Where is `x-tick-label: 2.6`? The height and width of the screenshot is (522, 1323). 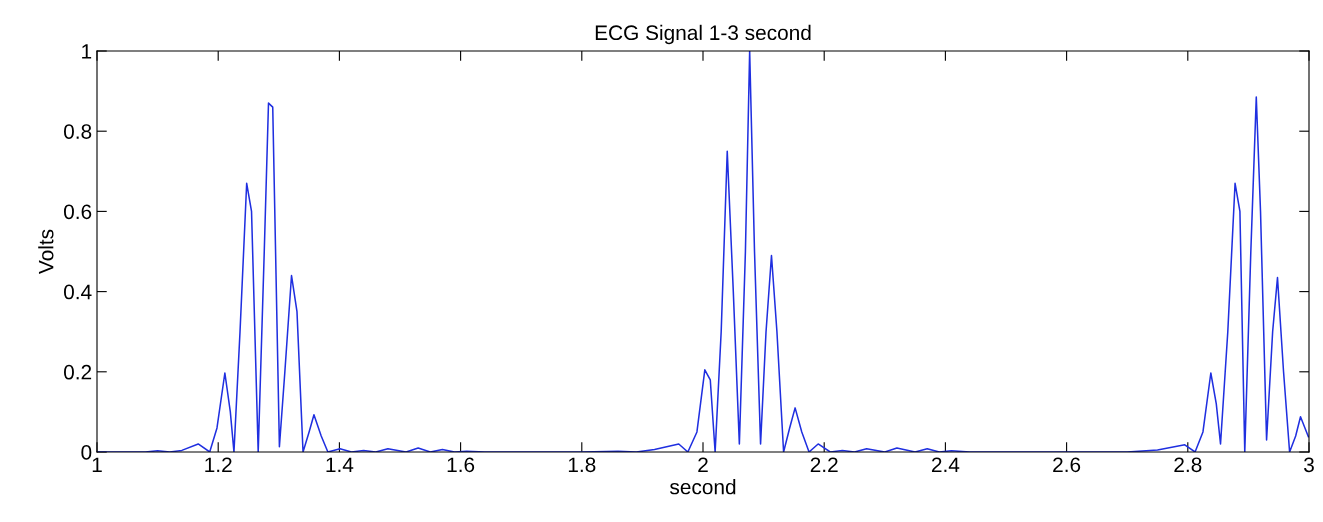
x-tick-label: 2.6 is located at coordinates (1067, 465).